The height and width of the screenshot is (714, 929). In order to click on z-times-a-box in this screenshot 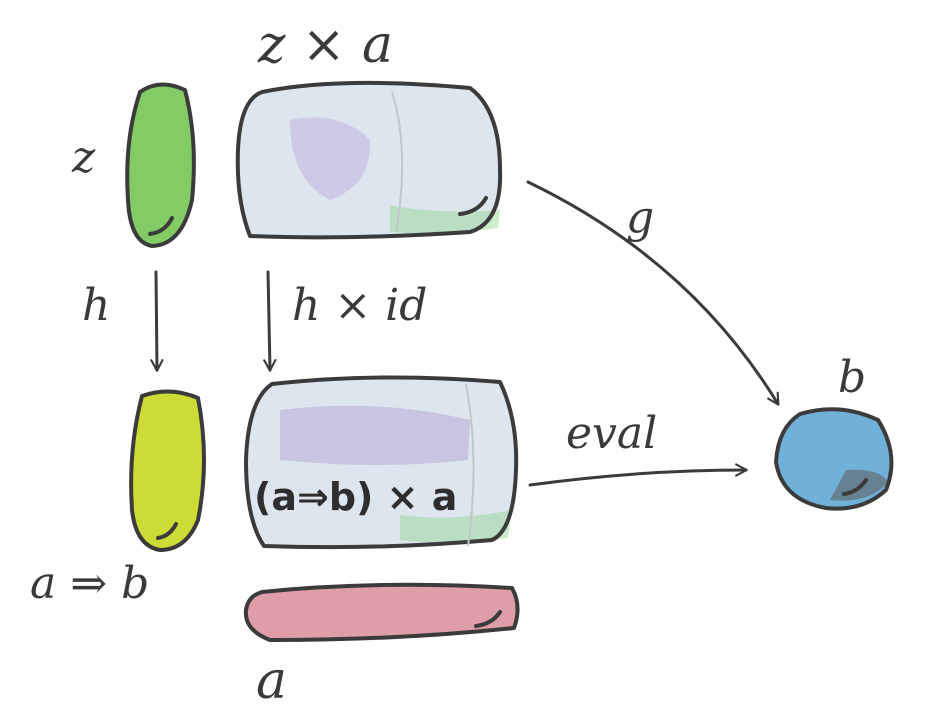, I will do `click(369, 160)`.